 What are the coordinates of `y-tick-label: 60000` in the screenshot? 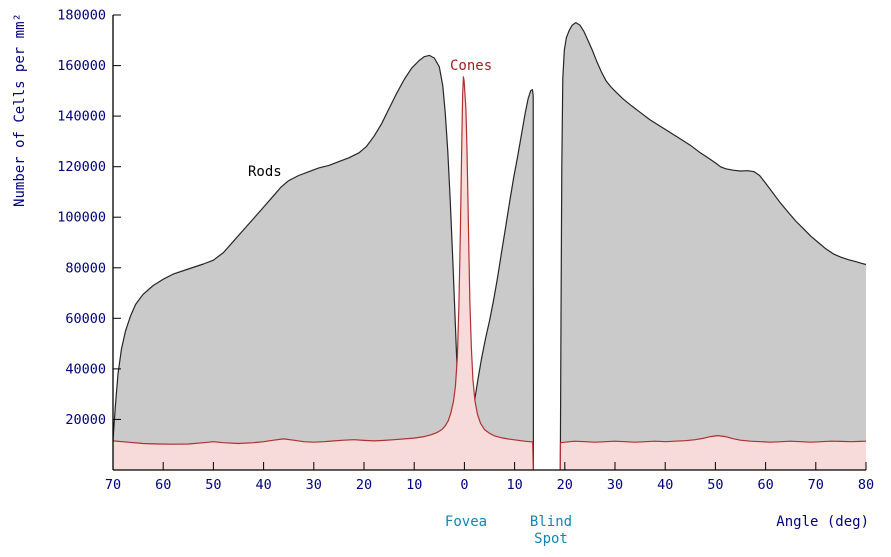 It's located at (85, 319).